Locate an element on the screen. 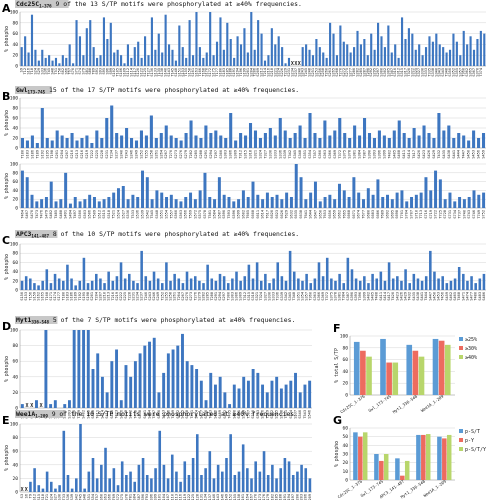  x-tick-label: S486 is located at coordinates (215, 414).